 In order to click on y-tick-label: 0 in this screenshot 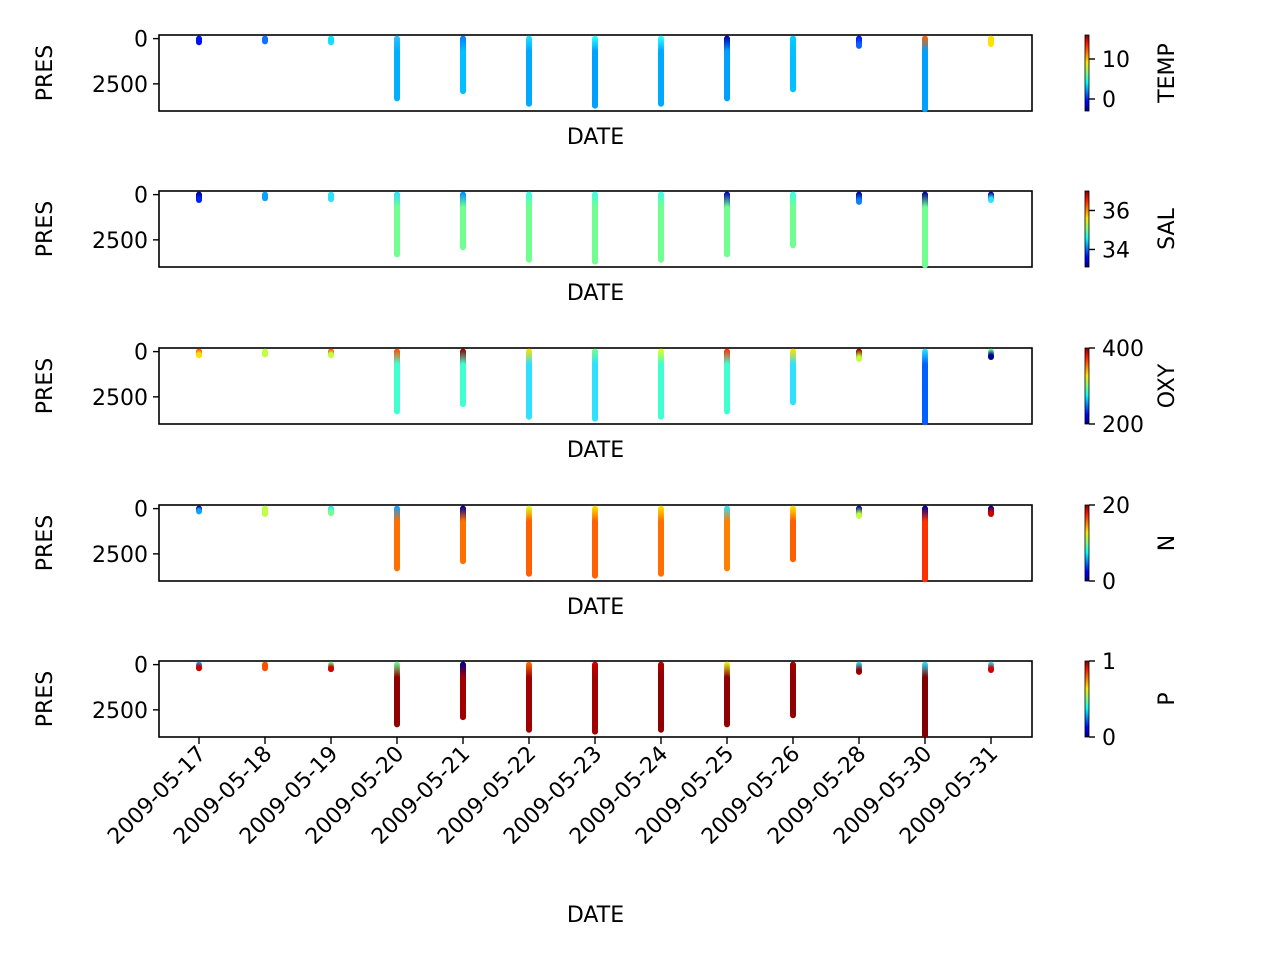, I will do `click(141, 353)`.